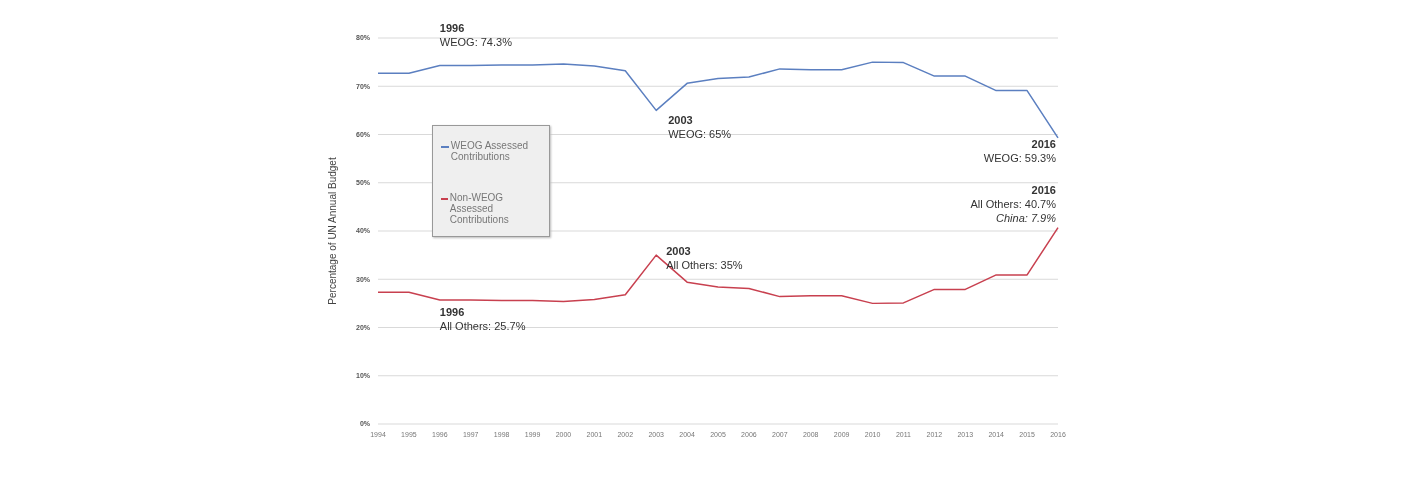 This screenshot has width=1403, height=504. I want to click on y-axis-title: Percentage of UN Annual Budget, so click(332, 231).